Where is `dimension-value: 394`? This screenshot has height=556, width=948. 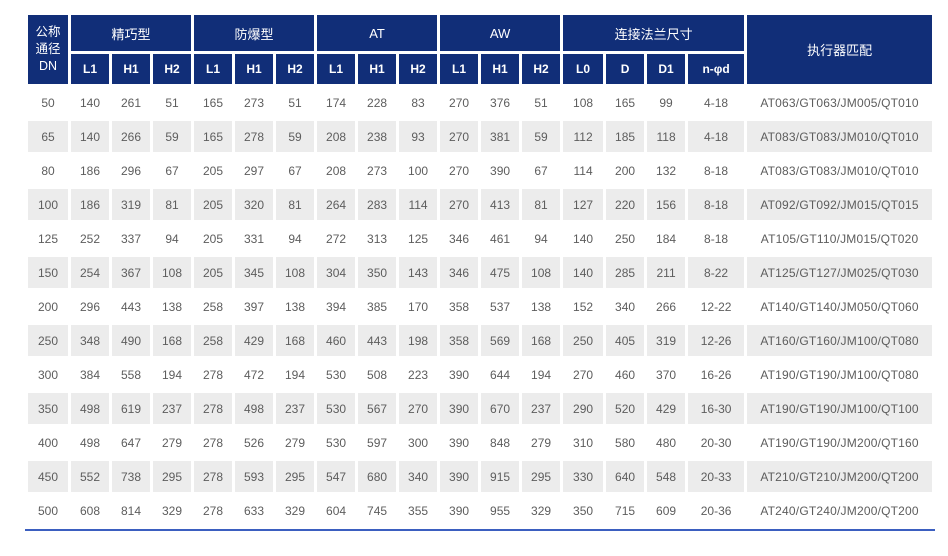
dimension-value: 394 is located at coordinates (336, 306).